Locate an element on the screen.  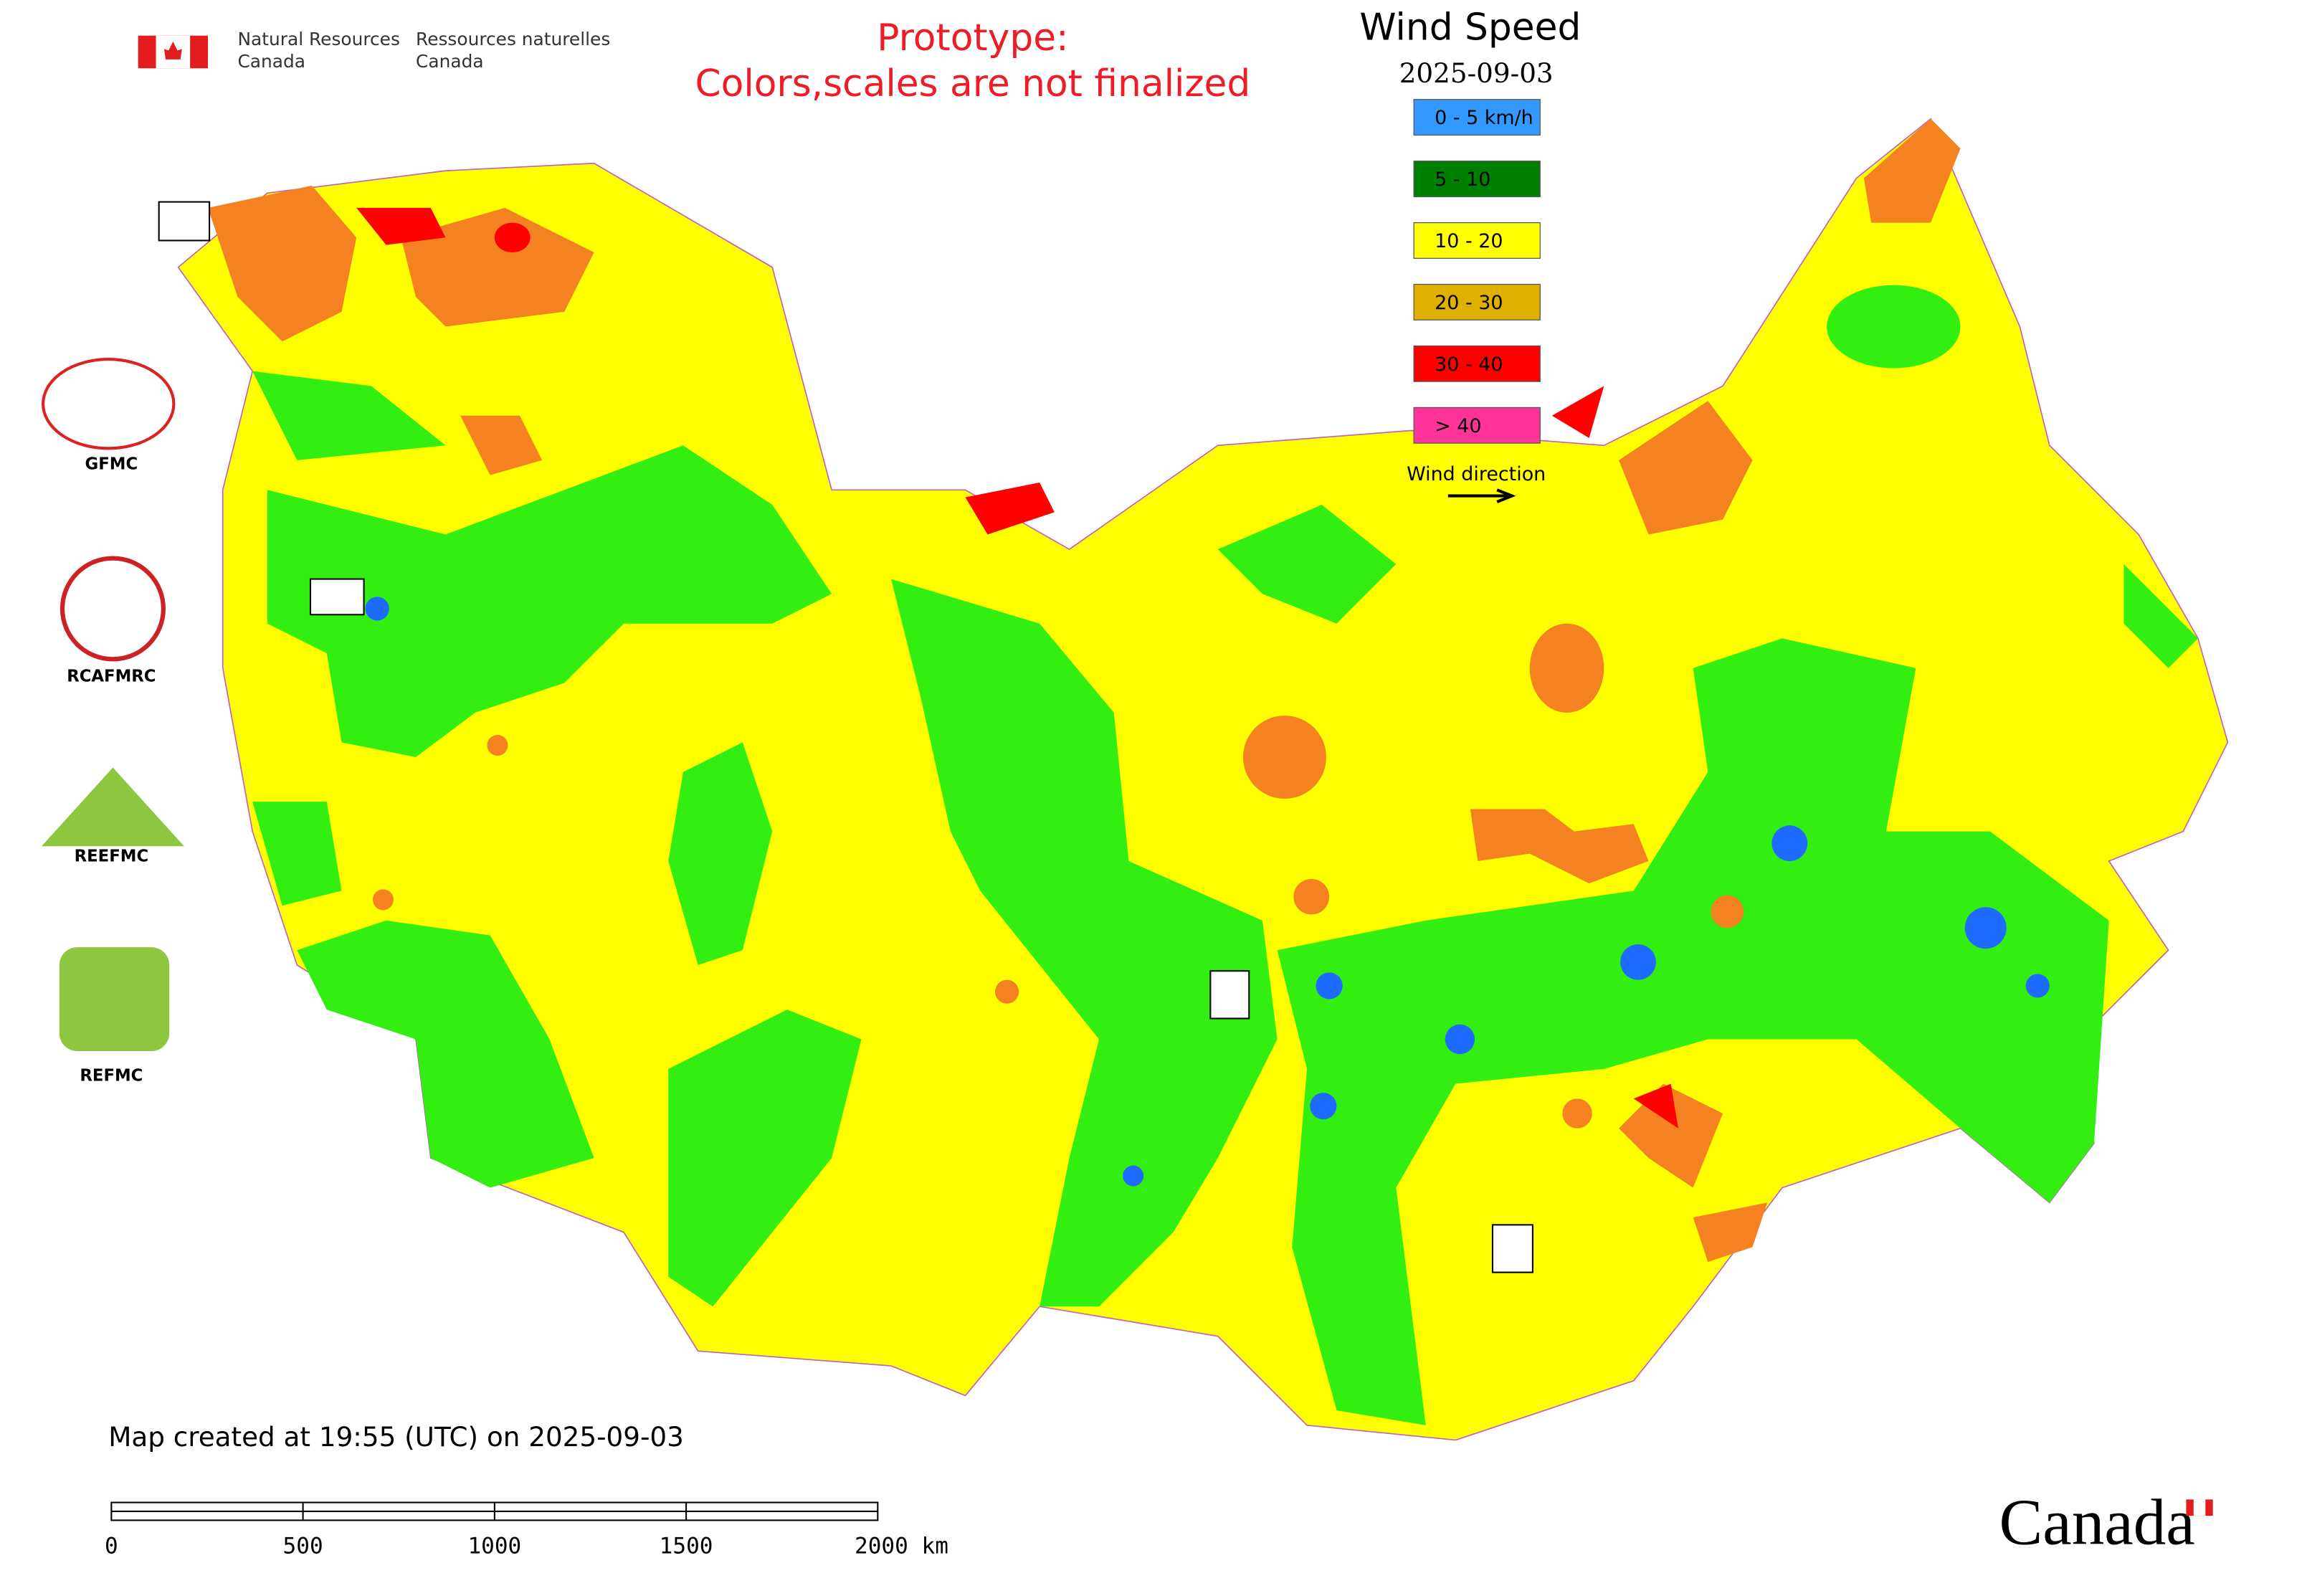
legend-label: 5 - 10 is located at coordinates (1462, 179).